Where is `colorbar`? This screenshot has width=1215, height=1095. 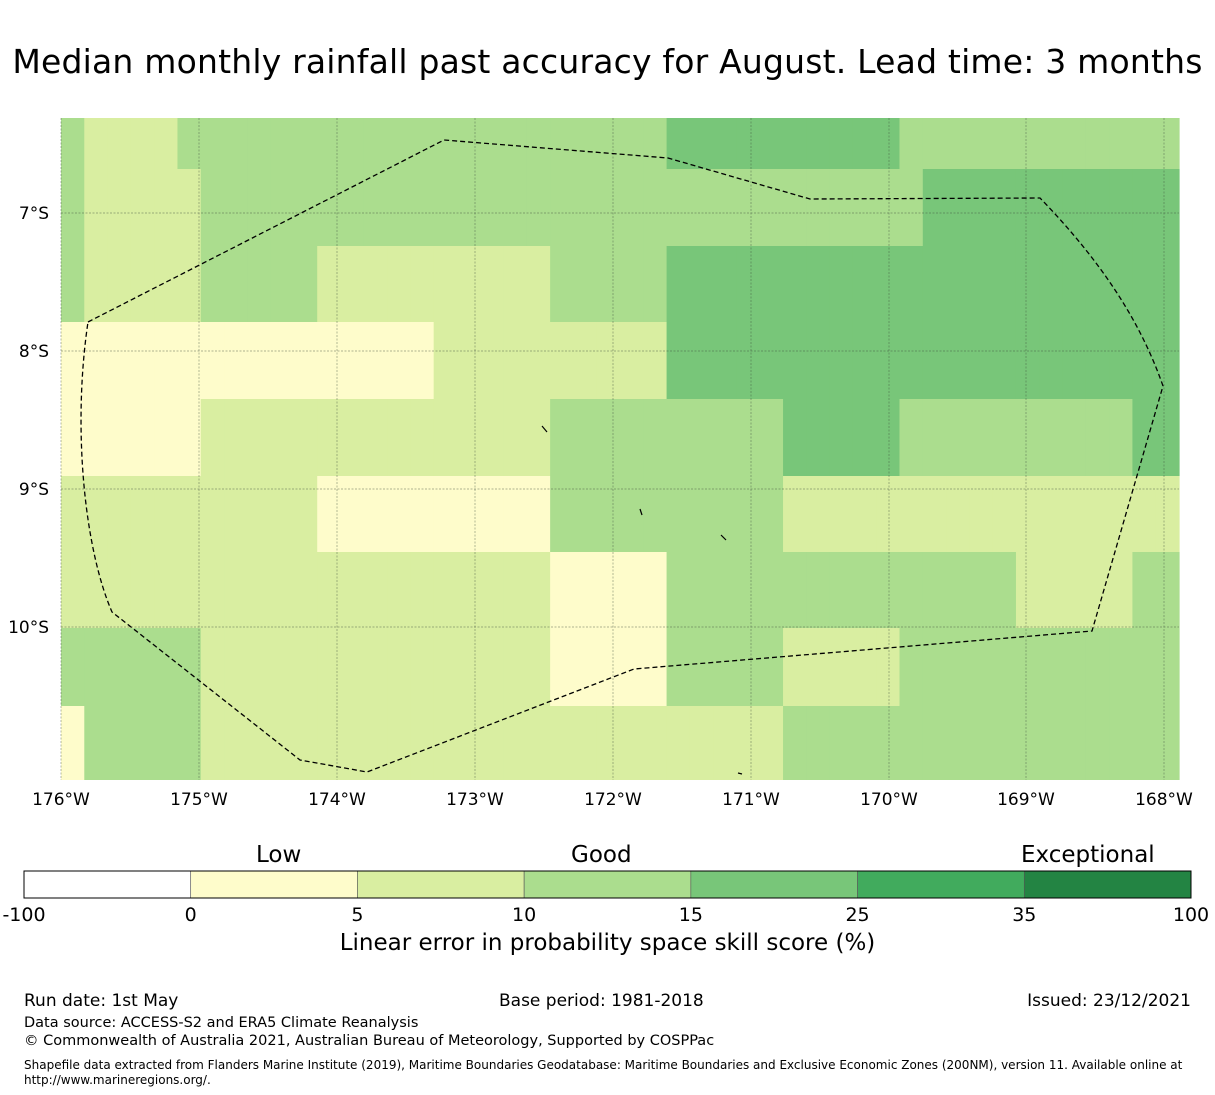
colorbar is located at coordinates (607, 884).